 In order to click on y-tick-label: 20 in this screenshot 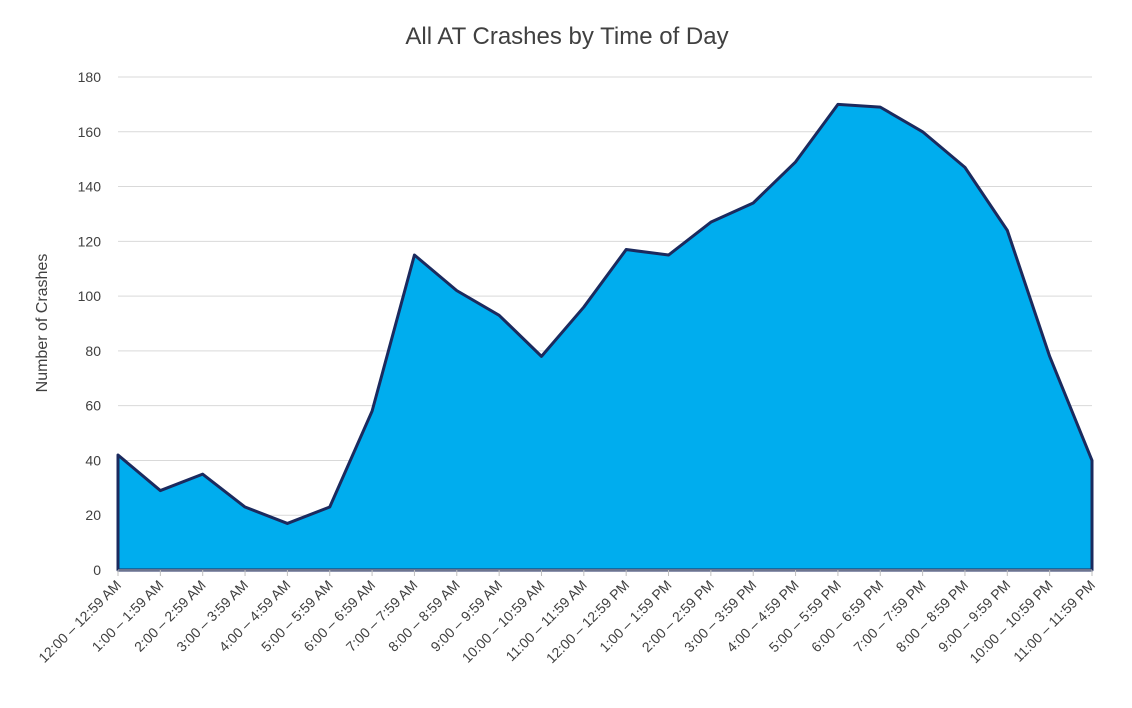, I will do `click(93, 515)`.